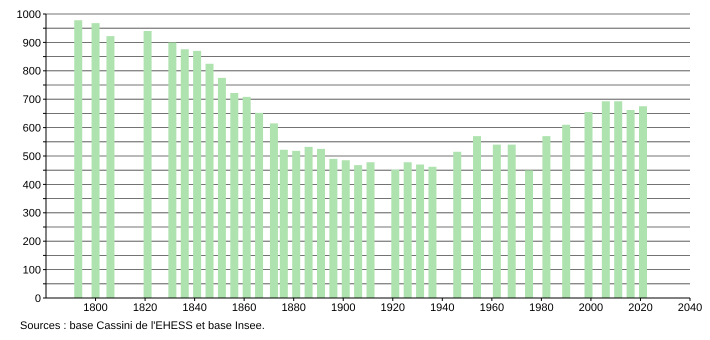 The width and height of the screenshot is (710, 340). What do you see at coordinates (690, 308) in the screenshot?
I see `x-tick-label: 2040` at bounding box center [690, 308].